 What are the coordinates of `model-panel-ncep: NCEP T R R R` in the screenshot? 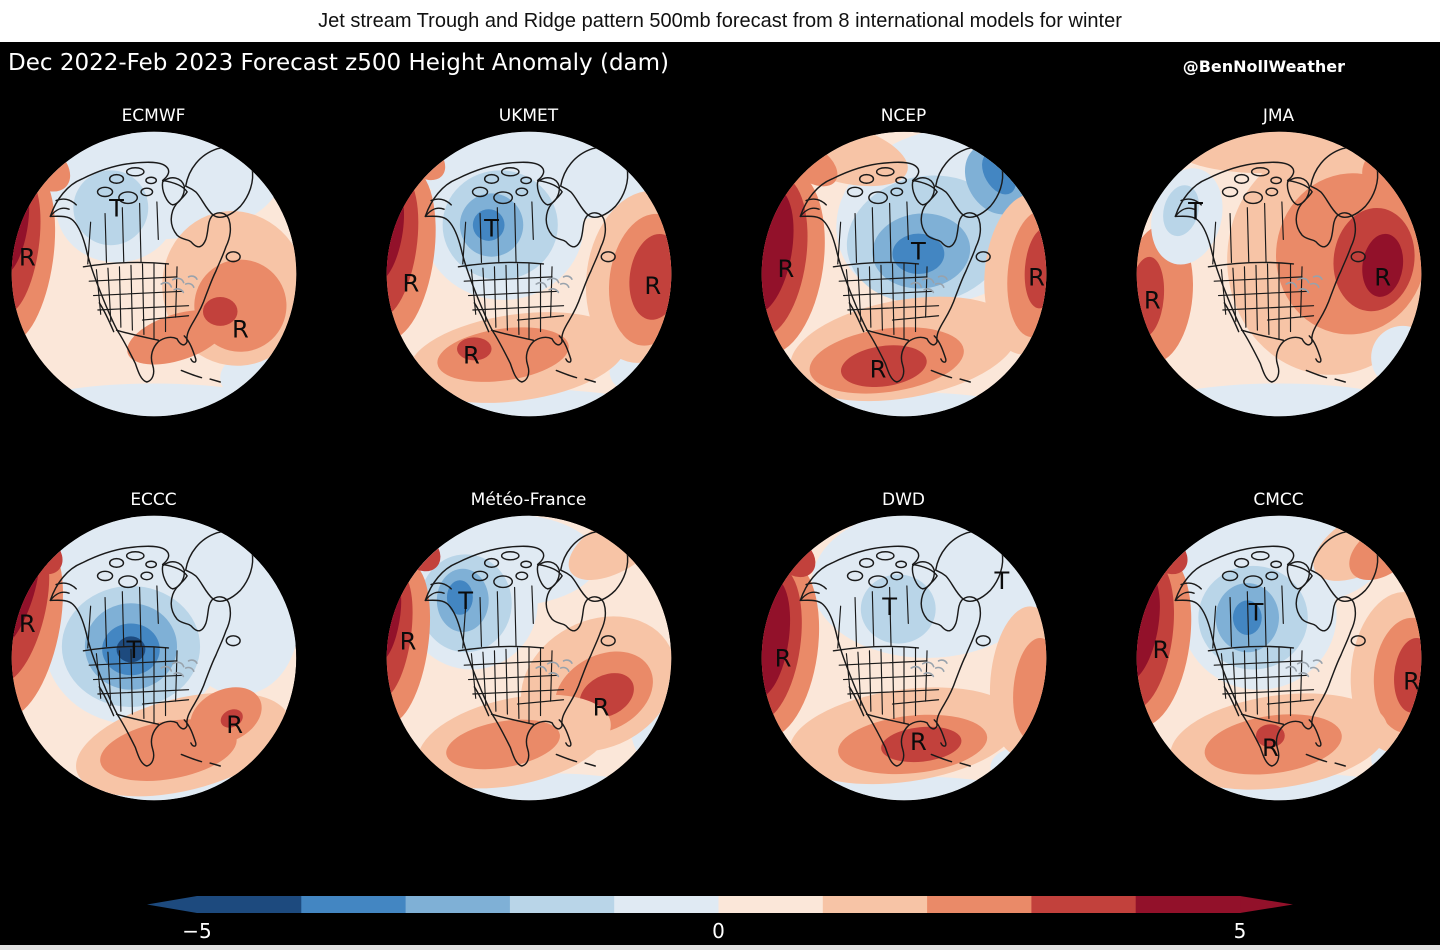 It's located at (903, 292).